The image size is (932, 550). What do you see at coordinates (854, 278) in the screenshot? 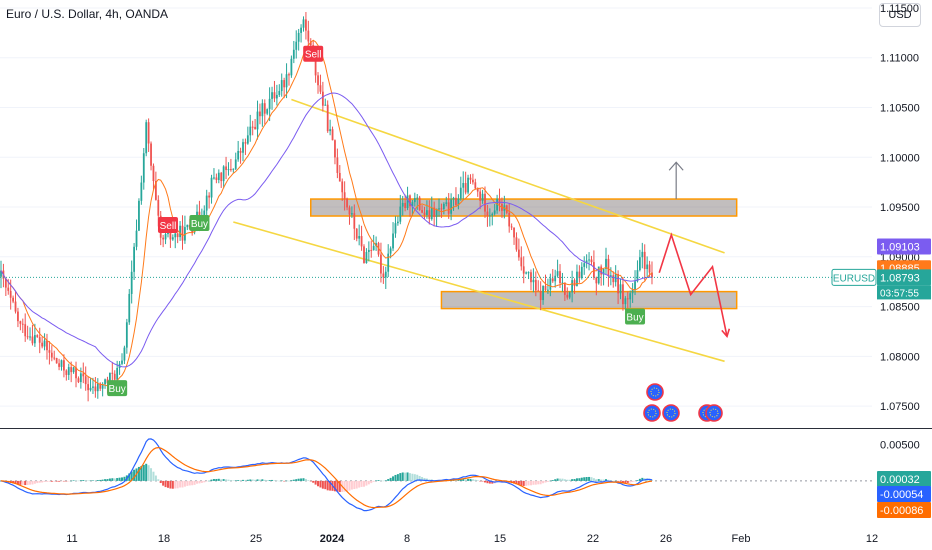
I see `symbol-tag: EURUSD` at bounding box center [854, 278].